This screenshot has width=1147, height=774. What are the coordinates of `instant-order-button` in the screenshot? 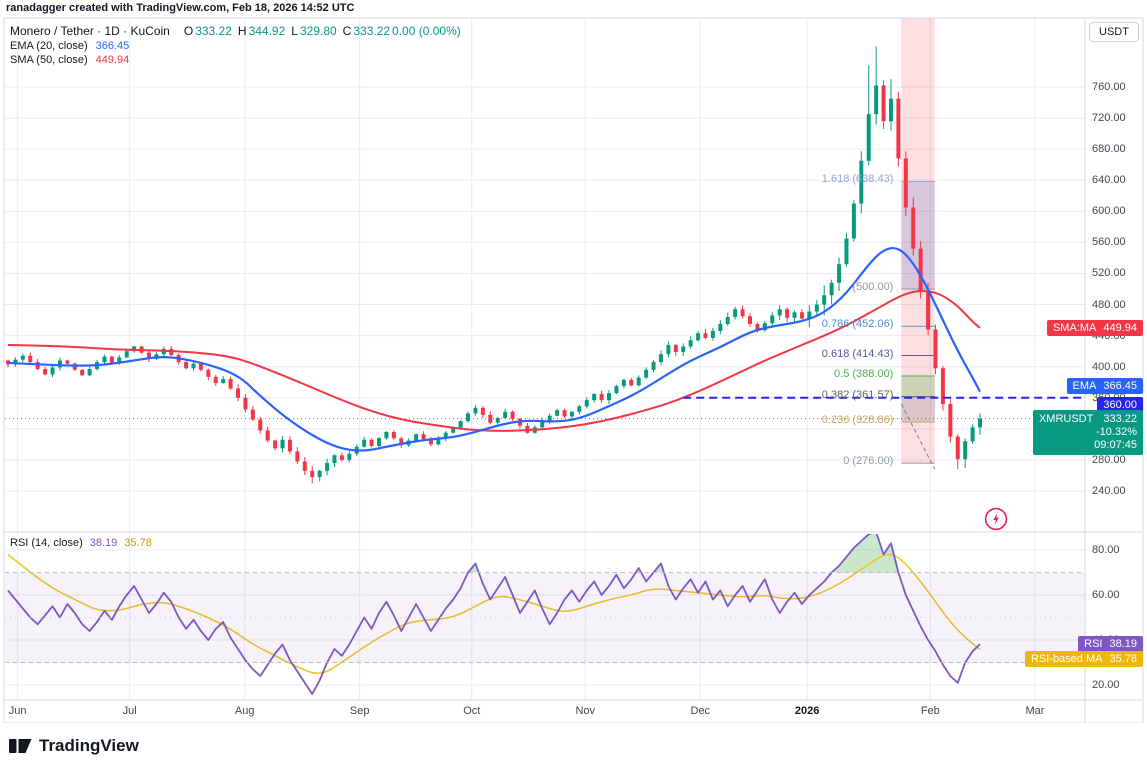 It's located at (996, 519).